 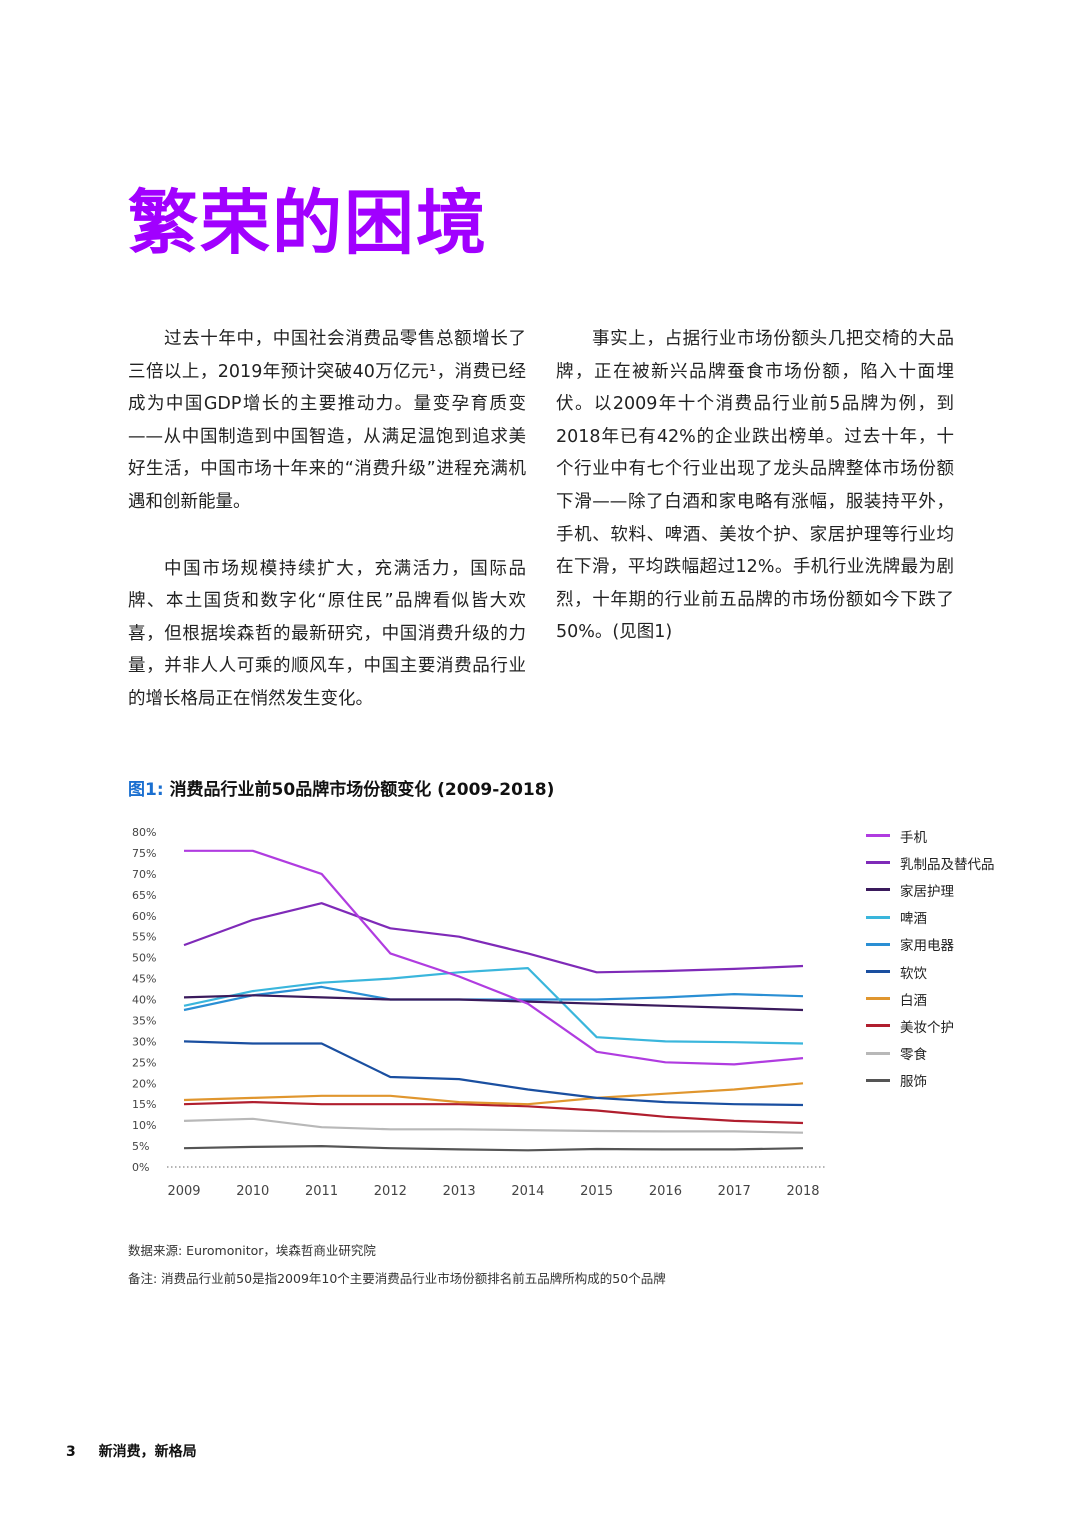 I want to click on chart-legend: 手机乳制品及替代品 家居护理啤酒家用电器软饮白酒美妆个护零食服饰, so click(x=930, y=958).